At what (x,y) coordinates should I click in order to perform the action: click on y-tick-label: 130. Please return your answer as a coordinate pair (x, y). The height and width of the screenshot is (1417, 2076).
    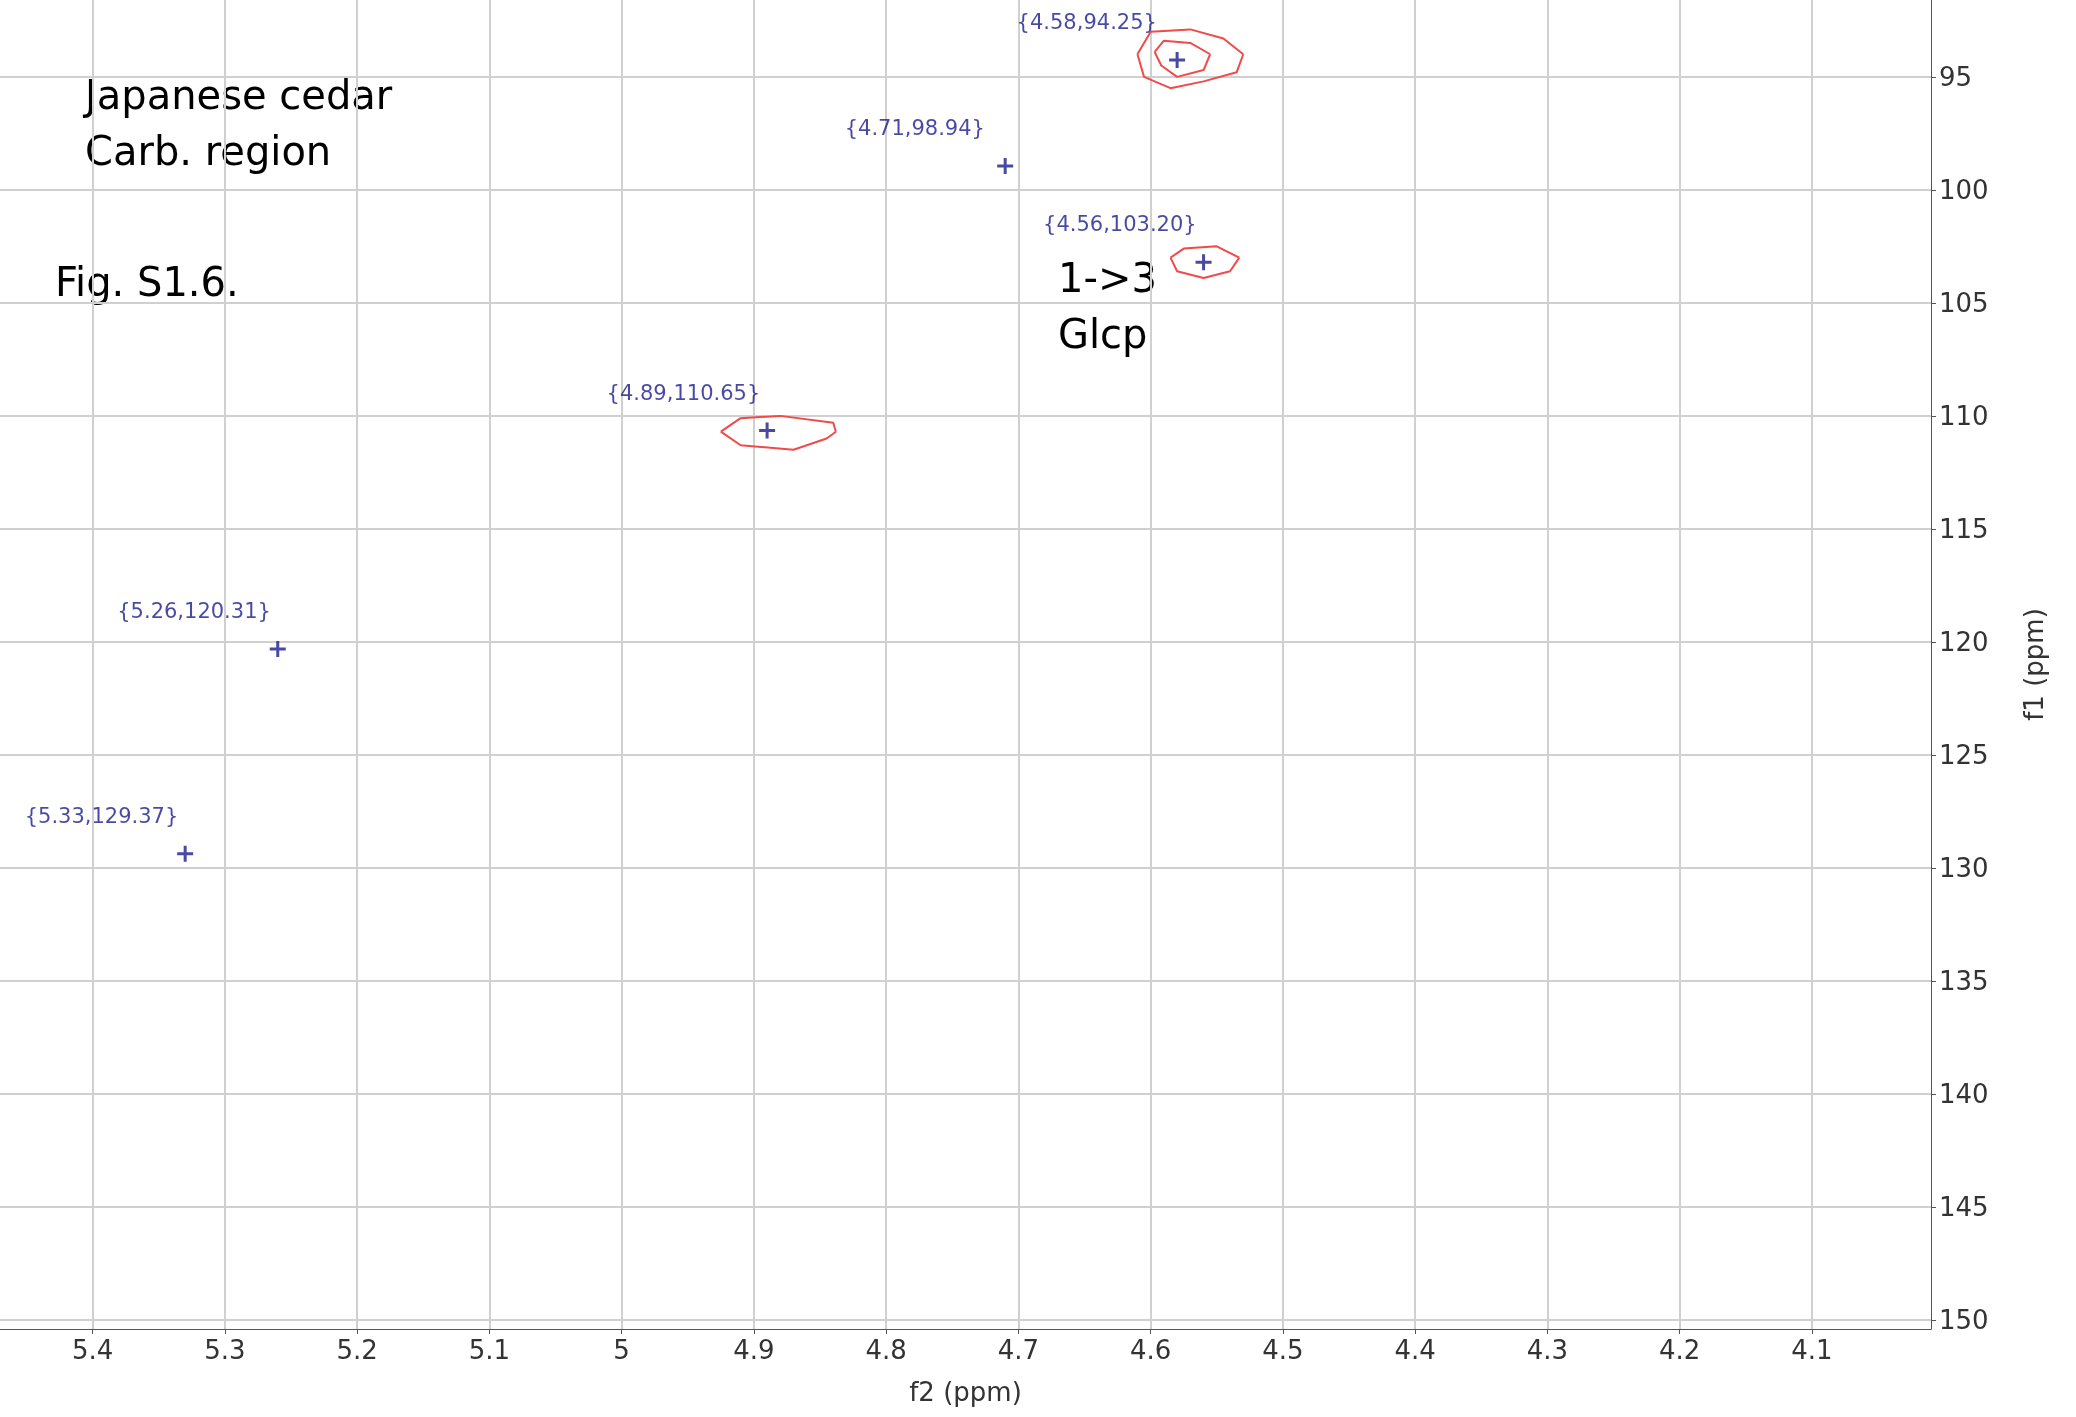
    Looking at the image, I should click on (1964, 867).